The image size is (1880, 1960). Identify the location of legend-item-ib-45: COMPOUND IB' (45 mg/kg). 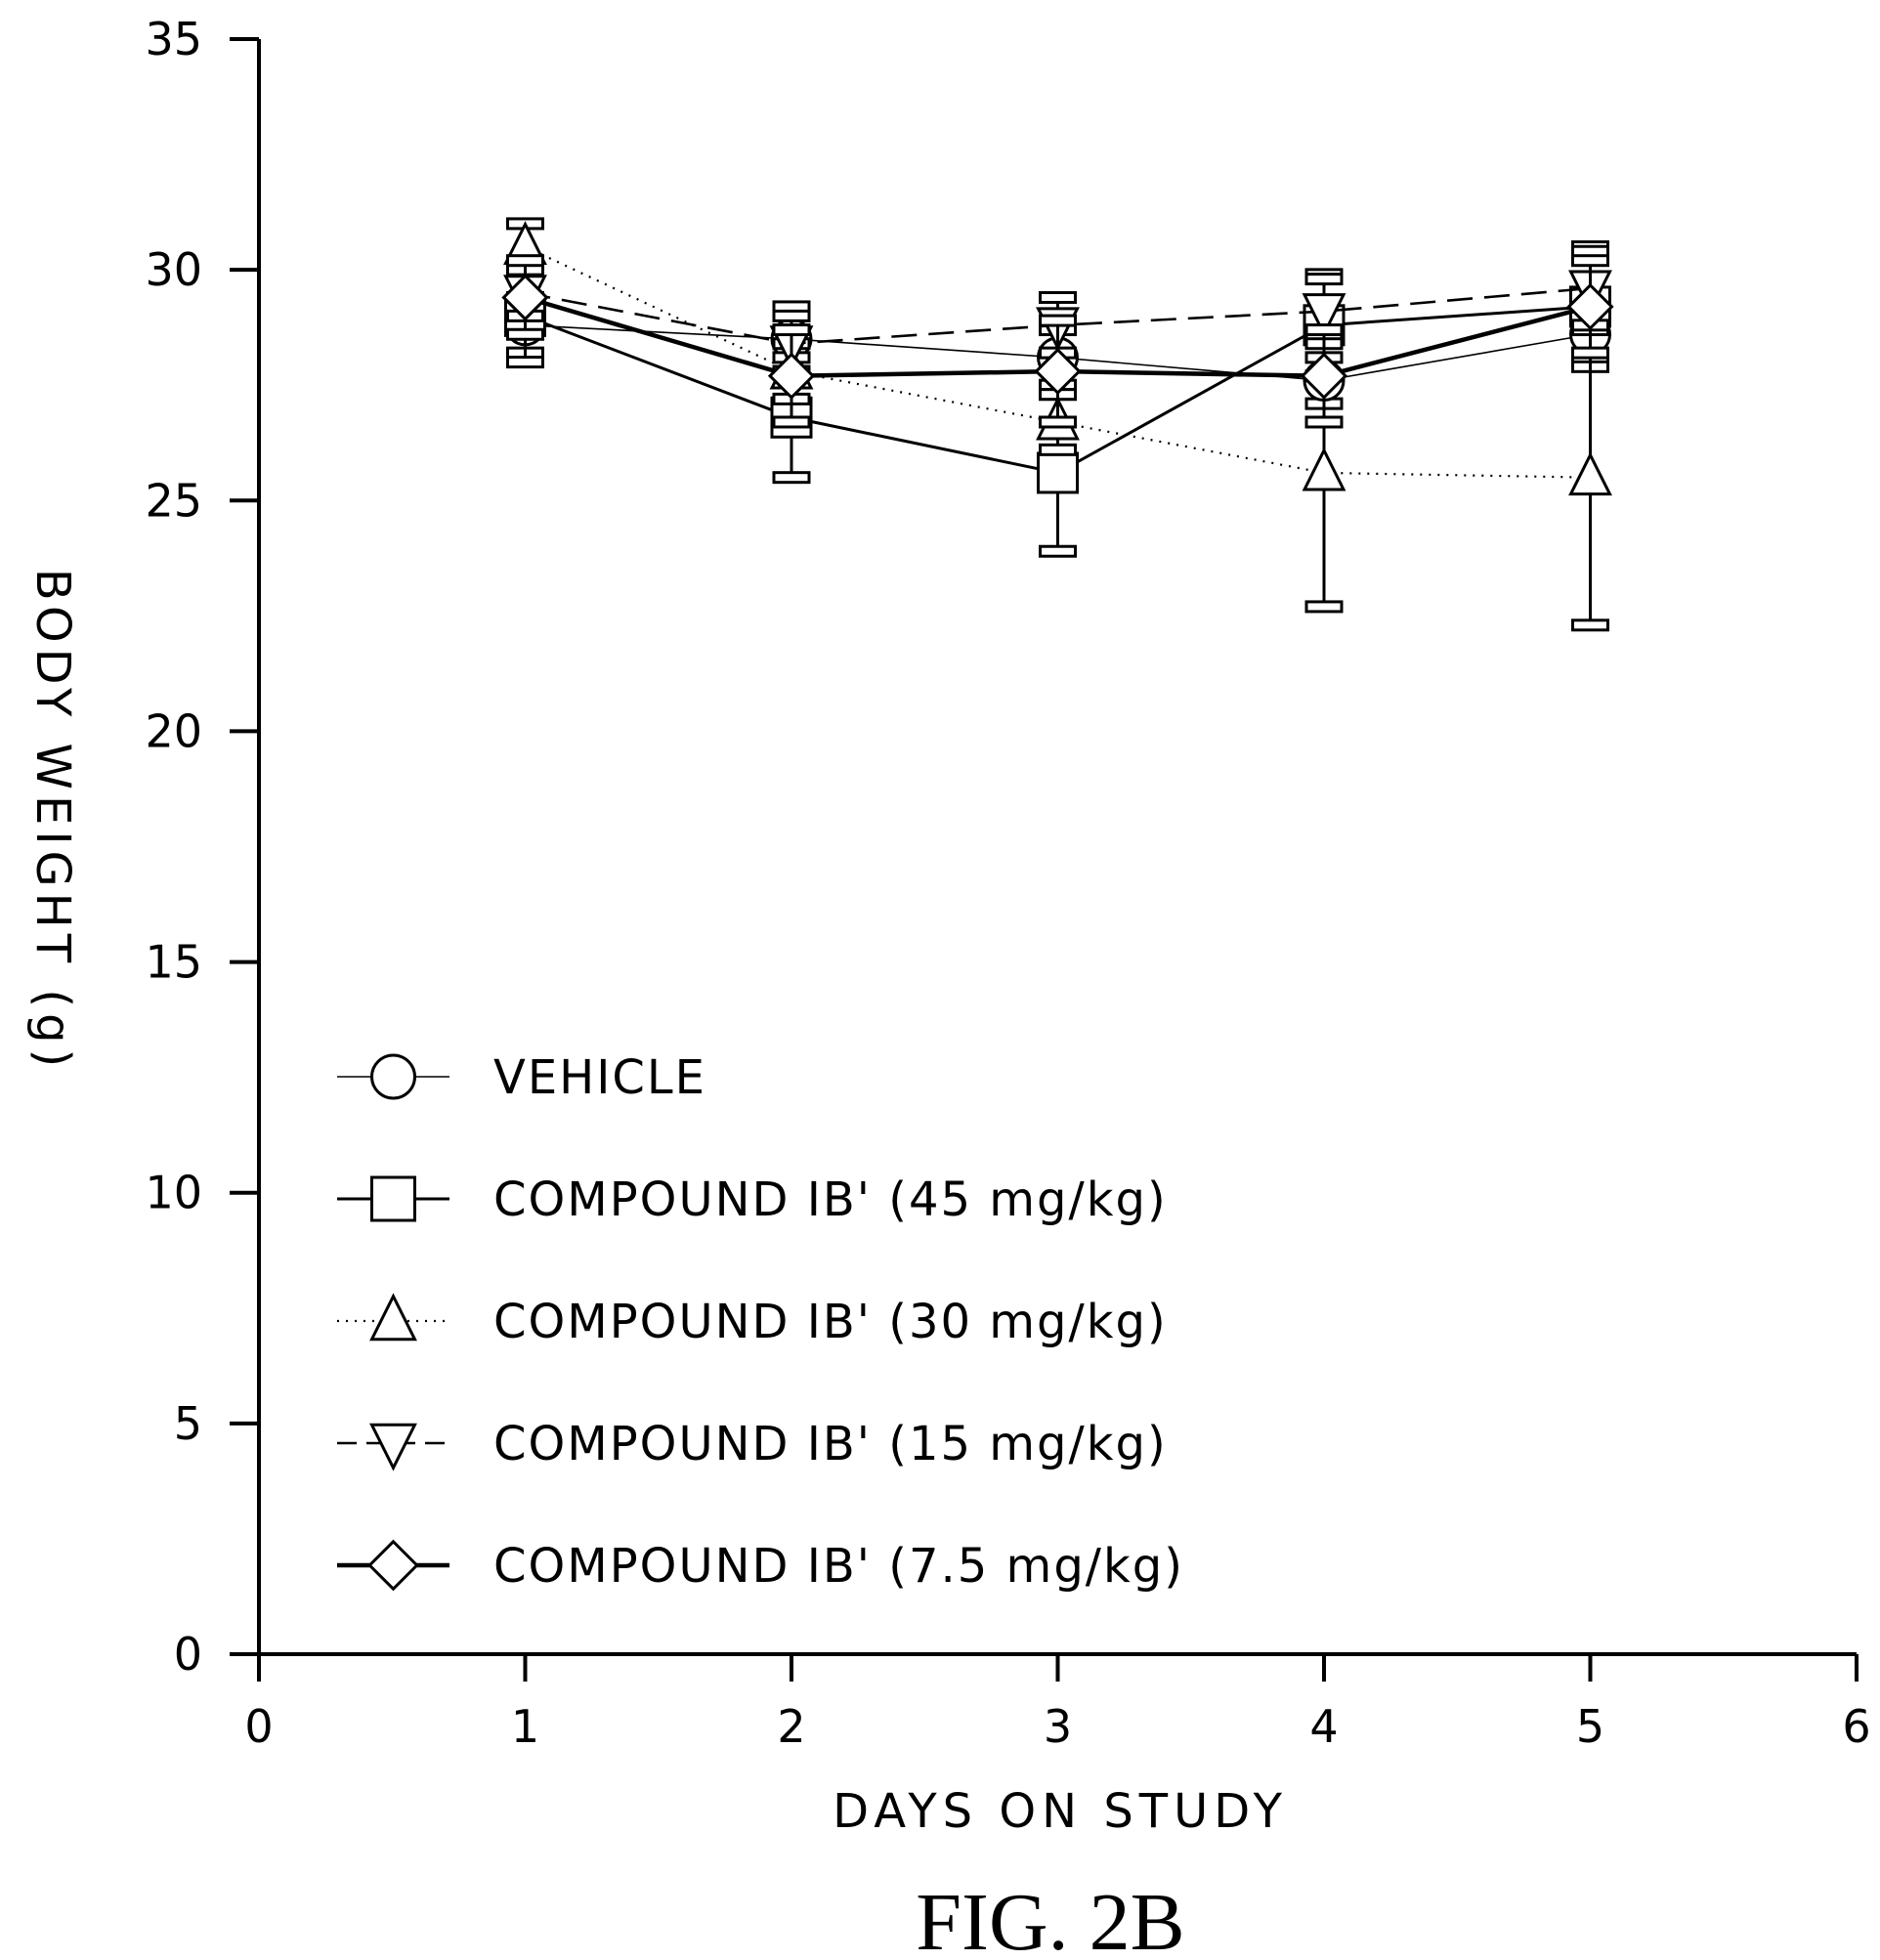
(752, 1199).